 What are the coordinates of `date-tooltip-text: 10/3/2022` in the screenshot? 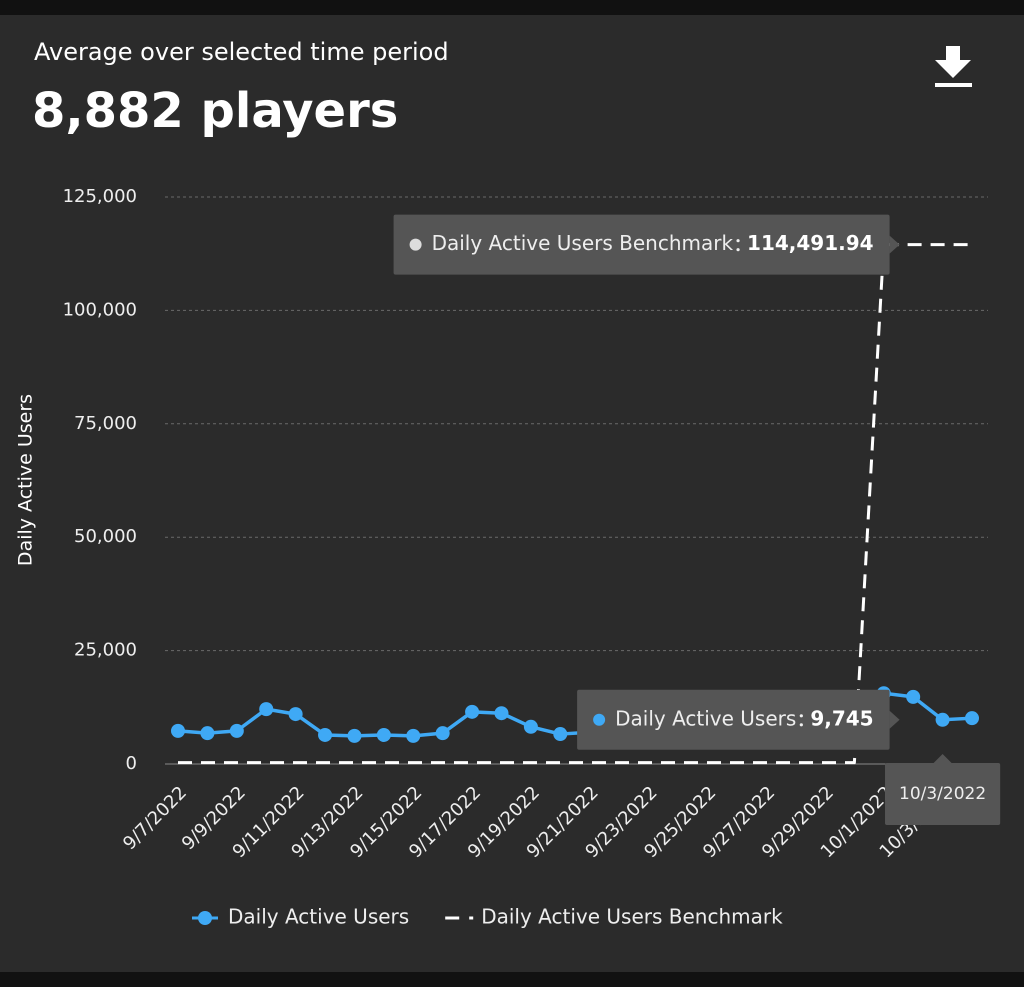 It's located at (942, 794).